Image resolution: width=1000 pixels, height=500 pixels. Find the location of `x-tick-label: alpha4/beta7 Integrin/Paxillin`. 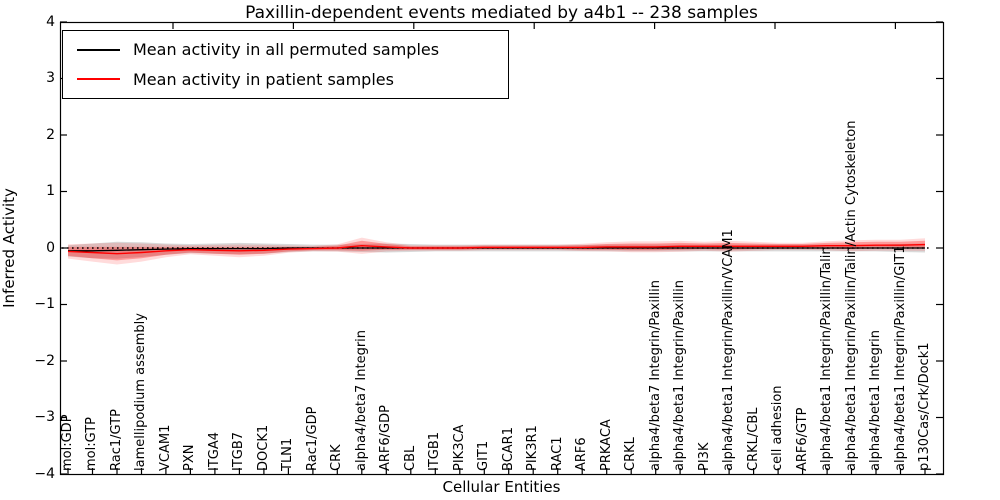

x-tick-label: alpha4/beta7 Integrin/Paxillin is located at coordinates (655, 375).